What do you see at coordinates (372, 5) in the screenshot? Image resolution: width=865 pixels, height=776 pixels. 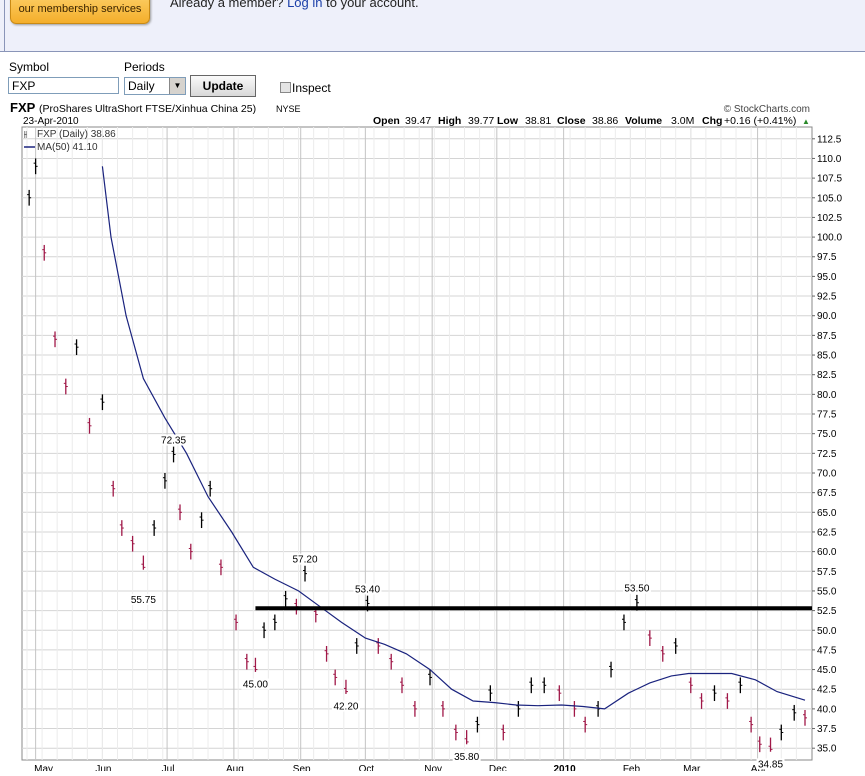 I see `member-suffix: to your account.` at bounding box center [372, 5].